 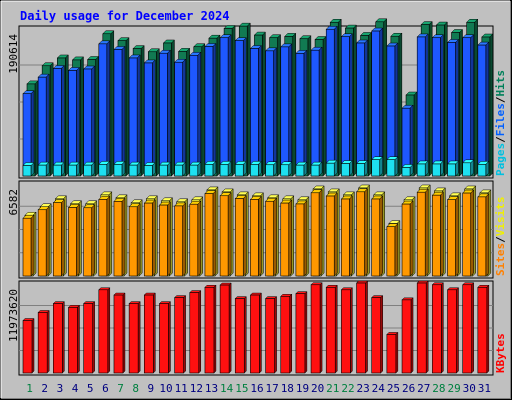 I want to click on x-tick-label: 18, so click(x=287, y=388).